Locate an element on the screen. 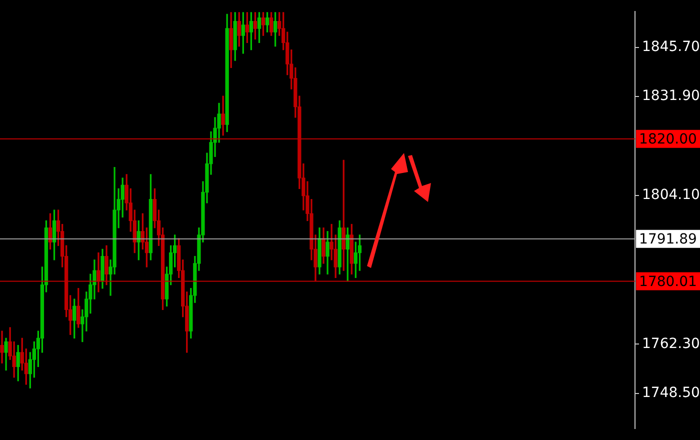 Image resolution: width=700 pixels, height=440 pixels. candlestick is located at coordinates (2, 347).